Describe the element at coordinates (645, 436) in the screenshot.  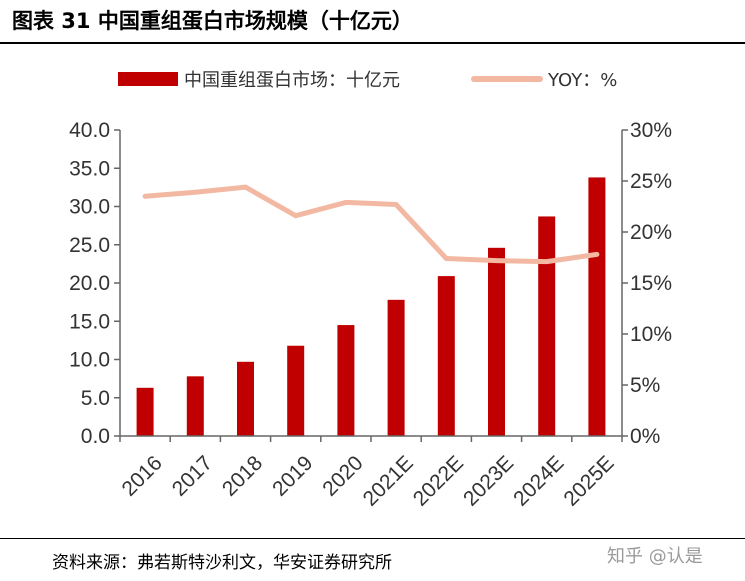
I see `right-tick-label: 0%` at that location.